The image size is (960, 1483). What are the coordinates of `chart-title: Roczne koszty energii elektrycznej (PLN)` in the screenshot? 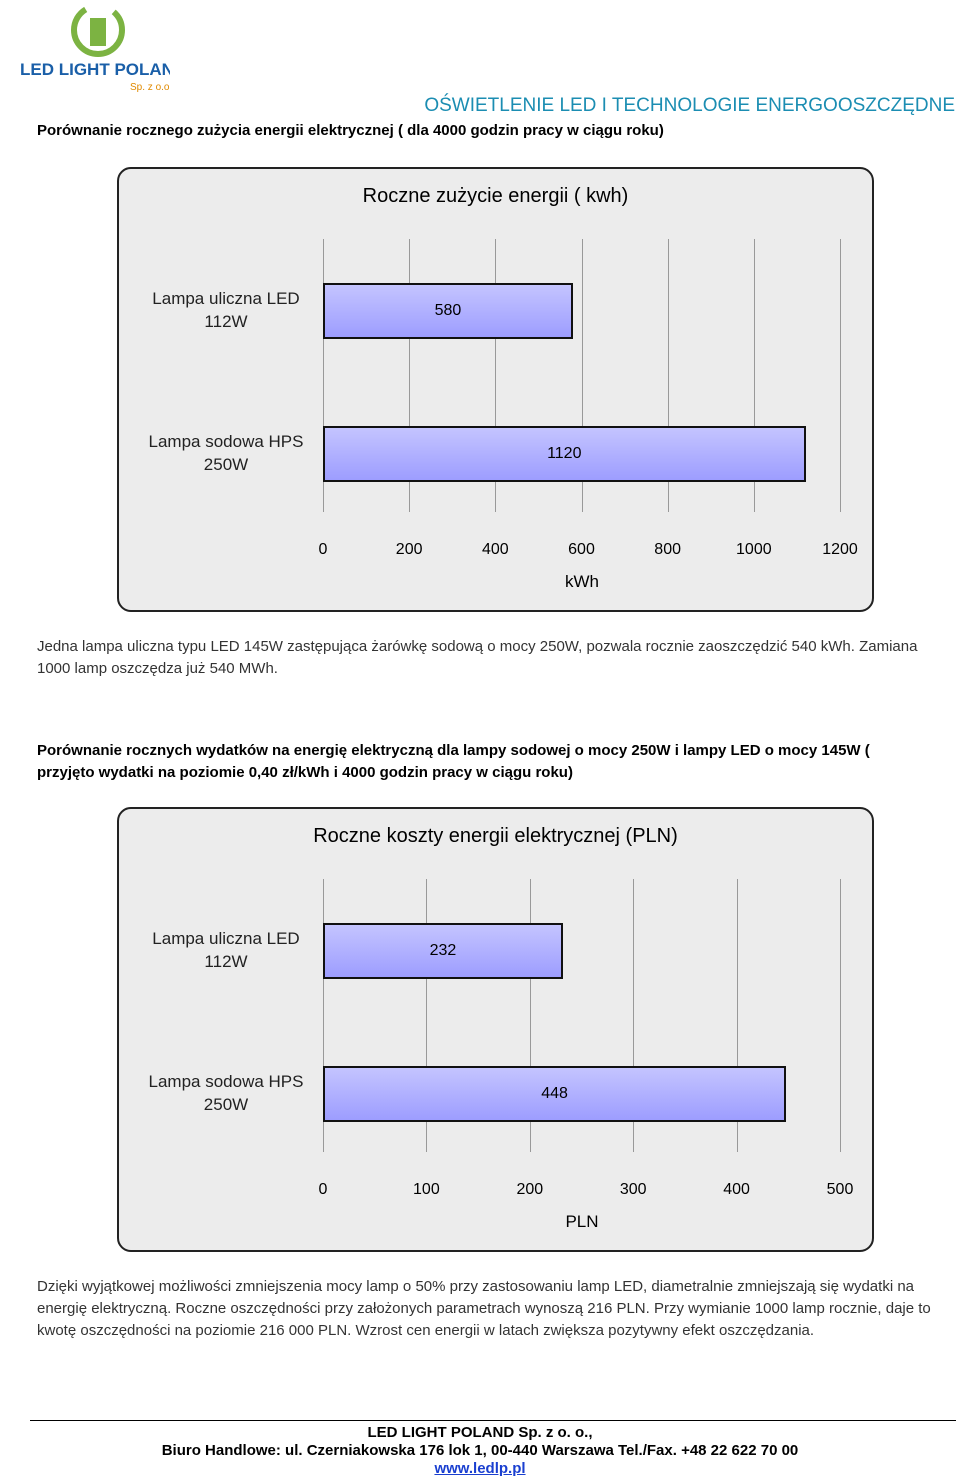 It's located at (495, 836).